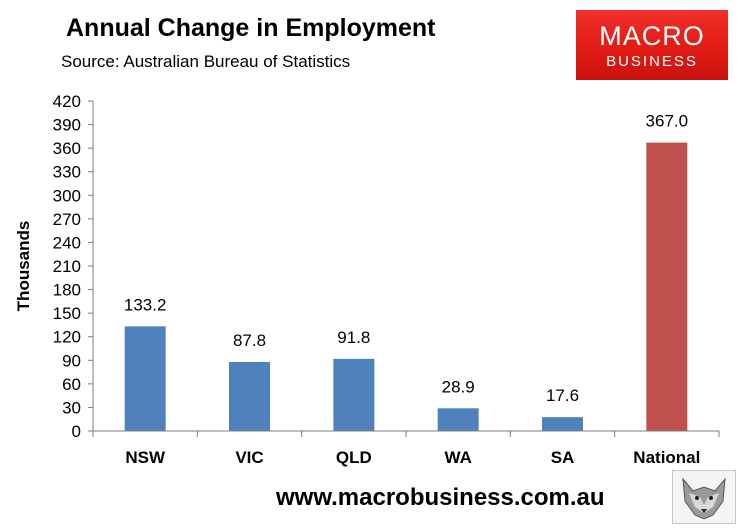 Image resolution: width=750 pixels, height=530 pixels. Describe the element at coordinates (206, 61) in the screenshot. I see `chart-subtitle: Source: Australian Bureau of Statistics` at that location.